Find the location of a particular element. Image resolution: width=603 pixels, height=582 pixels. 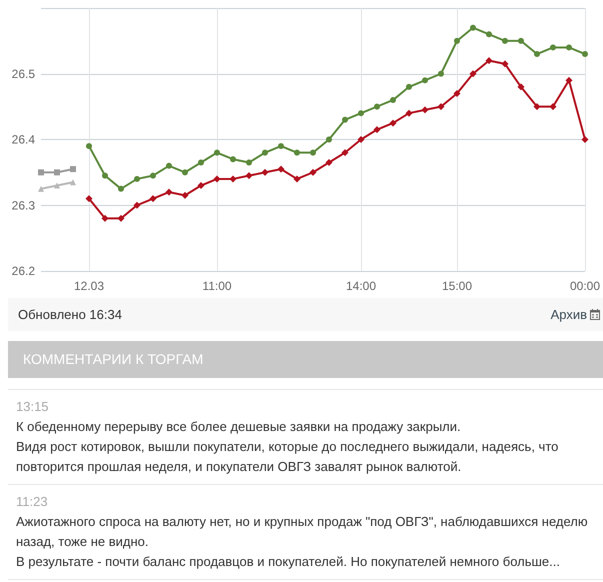

text: К обеденному перерыву все более дешевые заявки на продажу закрыли. is located at coordinates (239, 427).